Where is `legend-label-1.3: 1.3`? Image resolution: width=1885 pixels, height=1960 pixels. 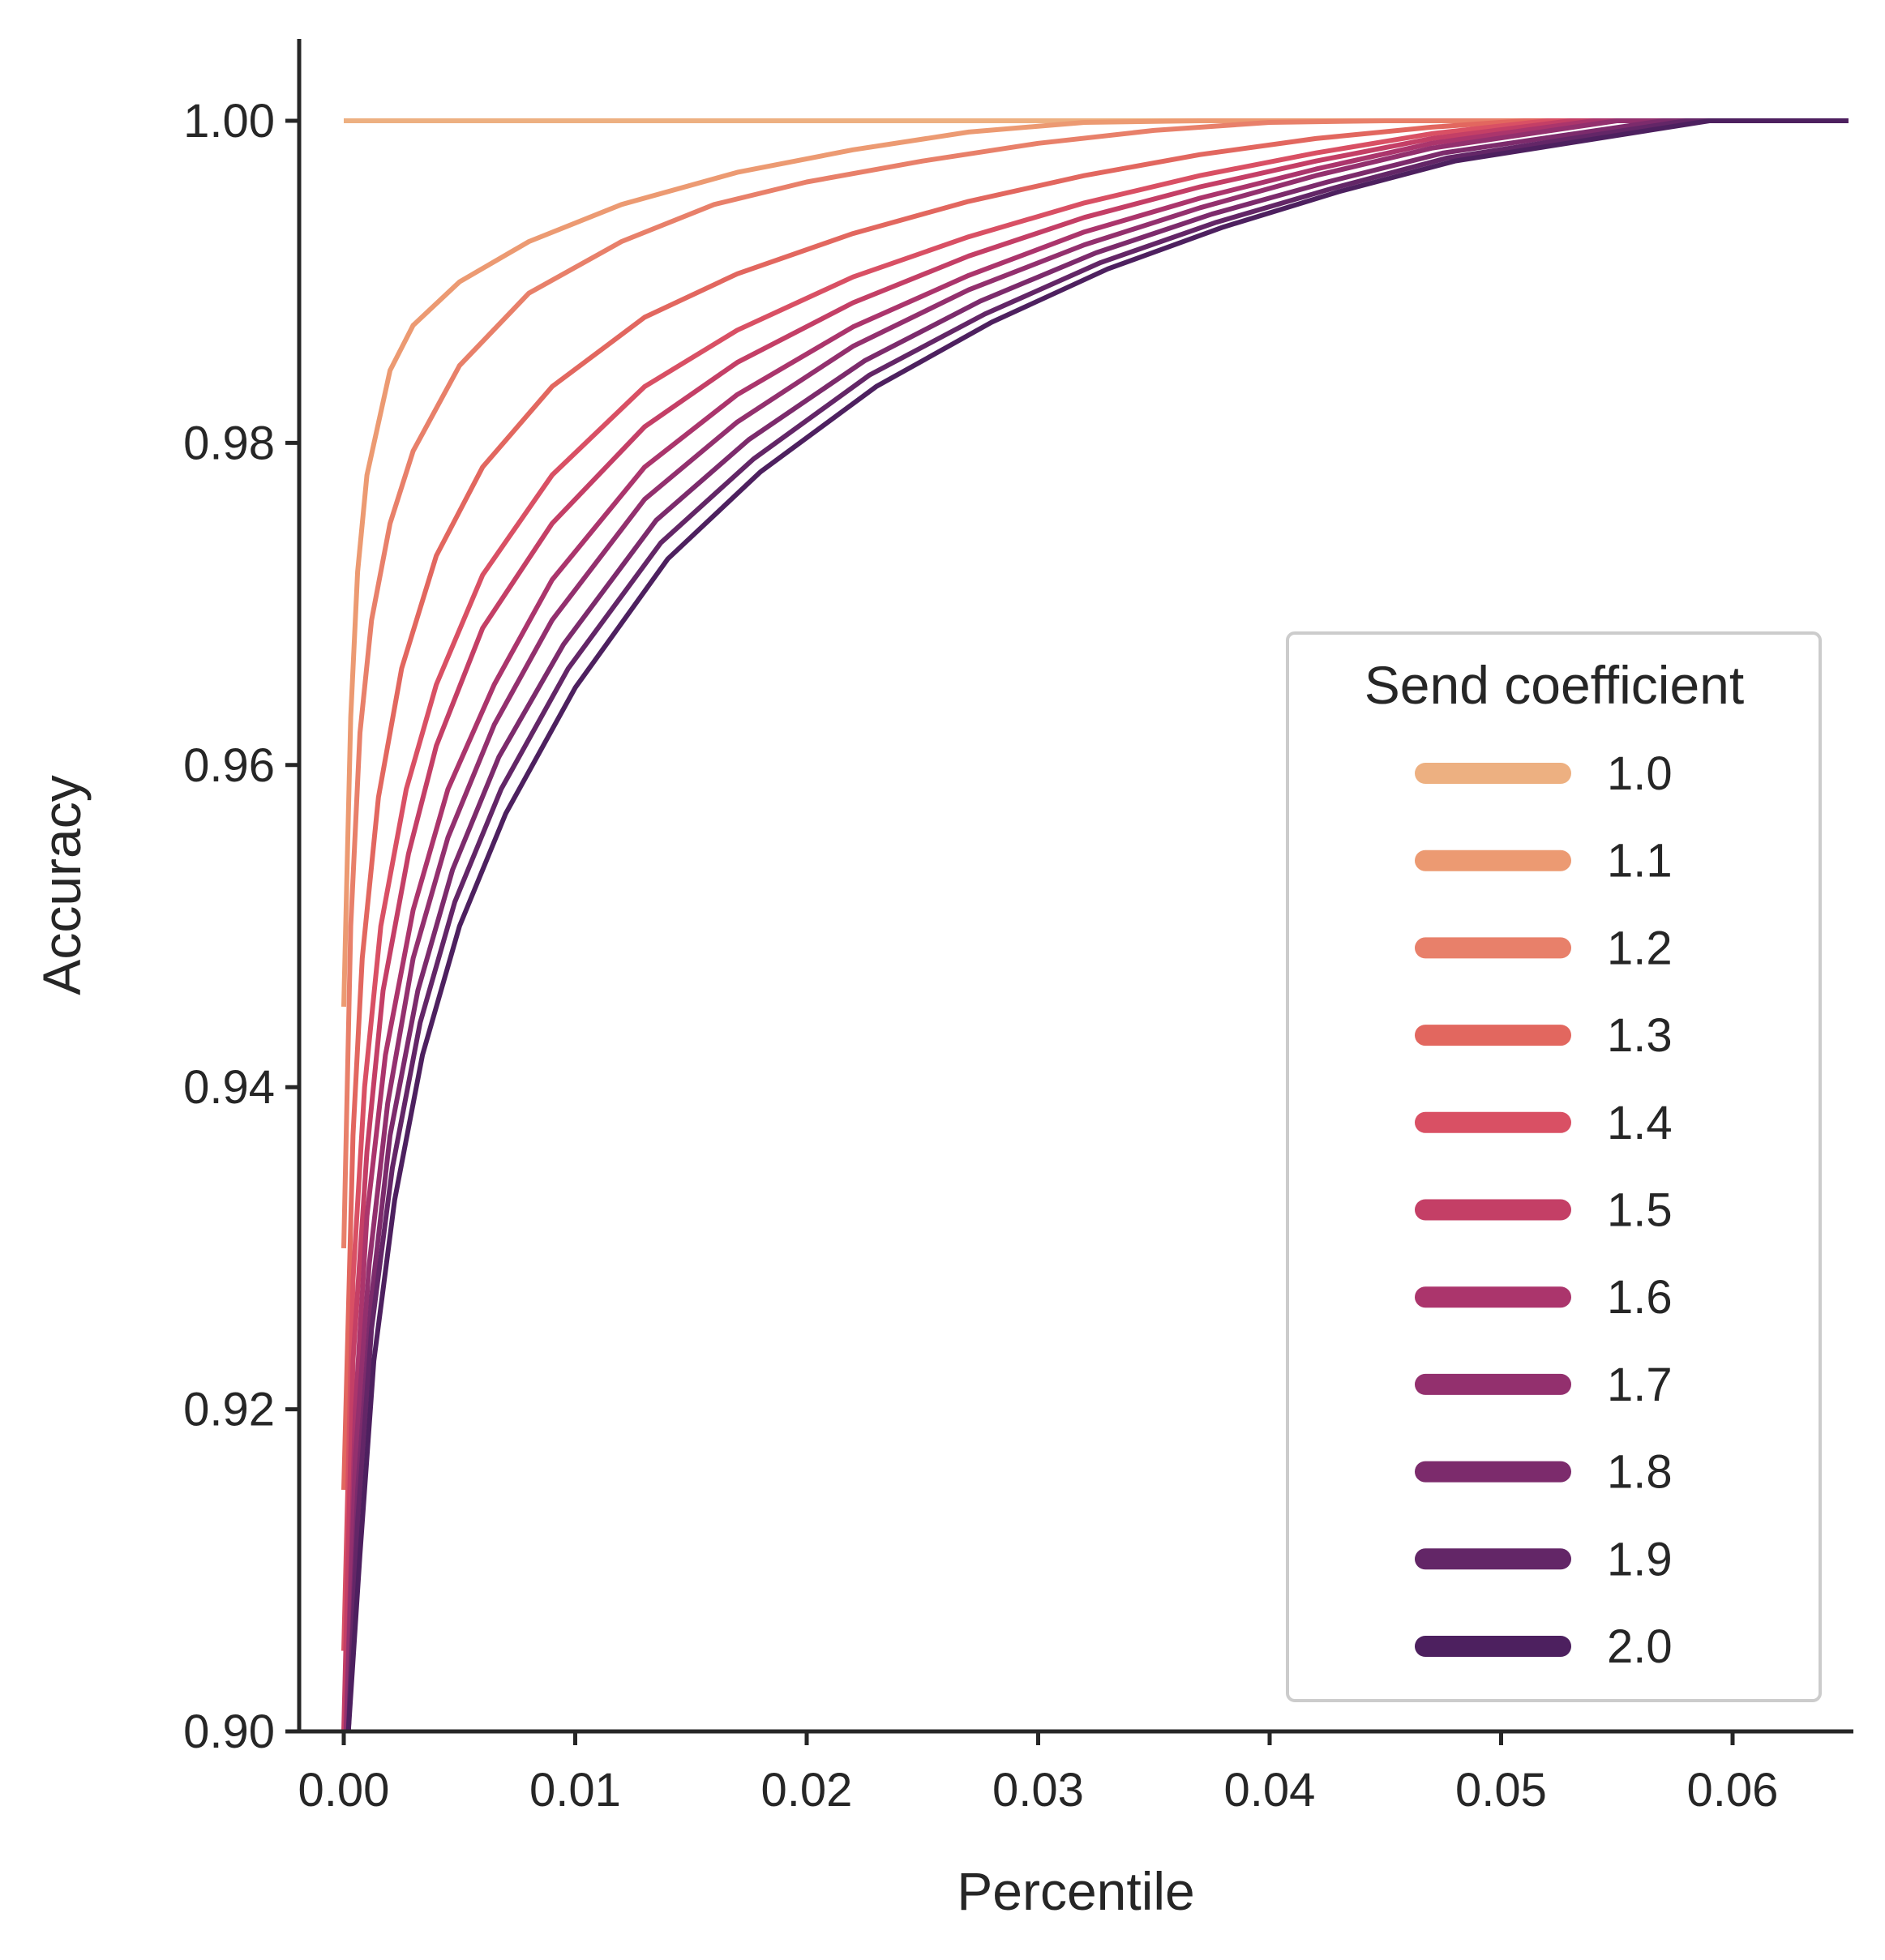
legend-label-1.3: 1.3 is located at coordinates (1640, 1035).